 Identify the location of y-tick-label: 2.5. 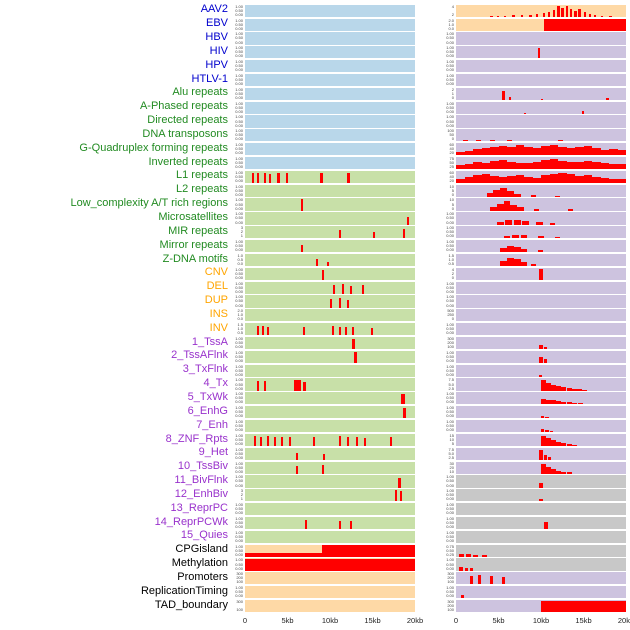
(451, 388).